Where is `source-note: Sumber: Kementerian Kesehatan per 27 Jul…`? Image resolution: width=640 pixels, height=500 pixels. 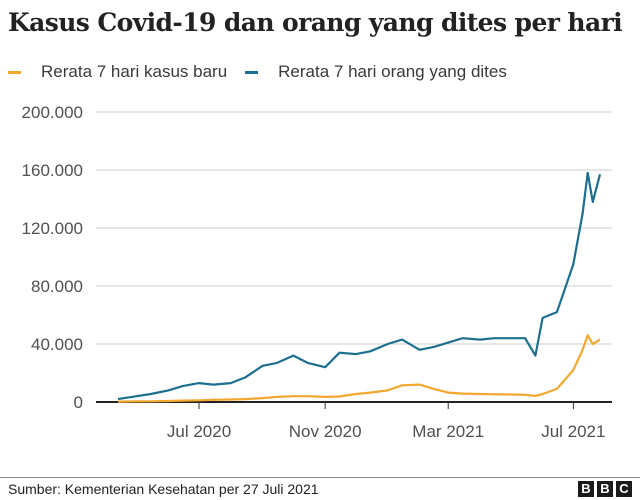
source-note: Sumber: Kementerian Kesehatan per 27 Jul… is located at coordinates (163, 489).